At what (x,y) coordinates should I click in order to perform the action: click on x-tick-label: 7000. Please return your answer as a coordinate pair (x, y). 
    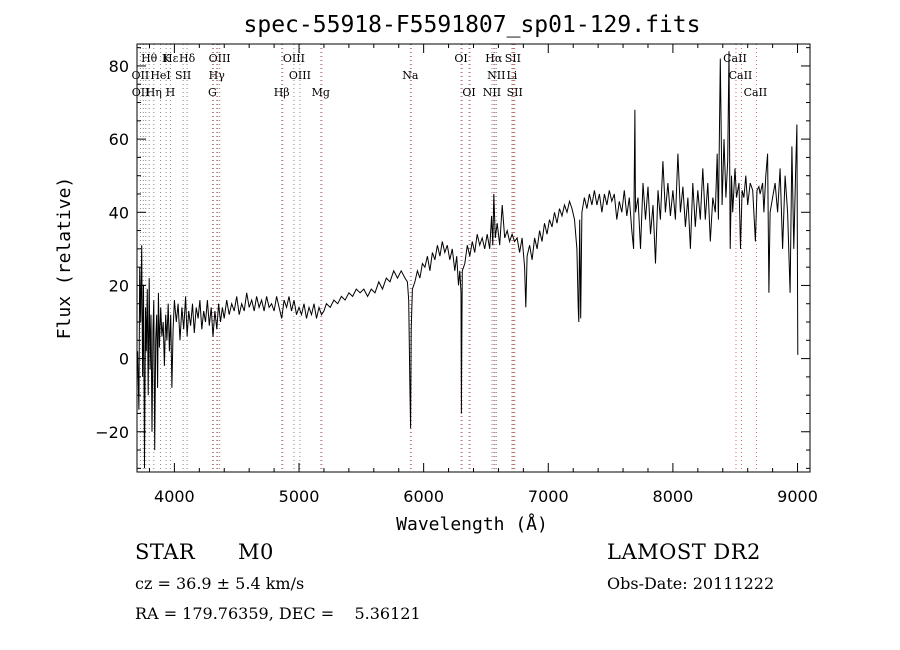
    Looking at the image, I should click on (548, 496).